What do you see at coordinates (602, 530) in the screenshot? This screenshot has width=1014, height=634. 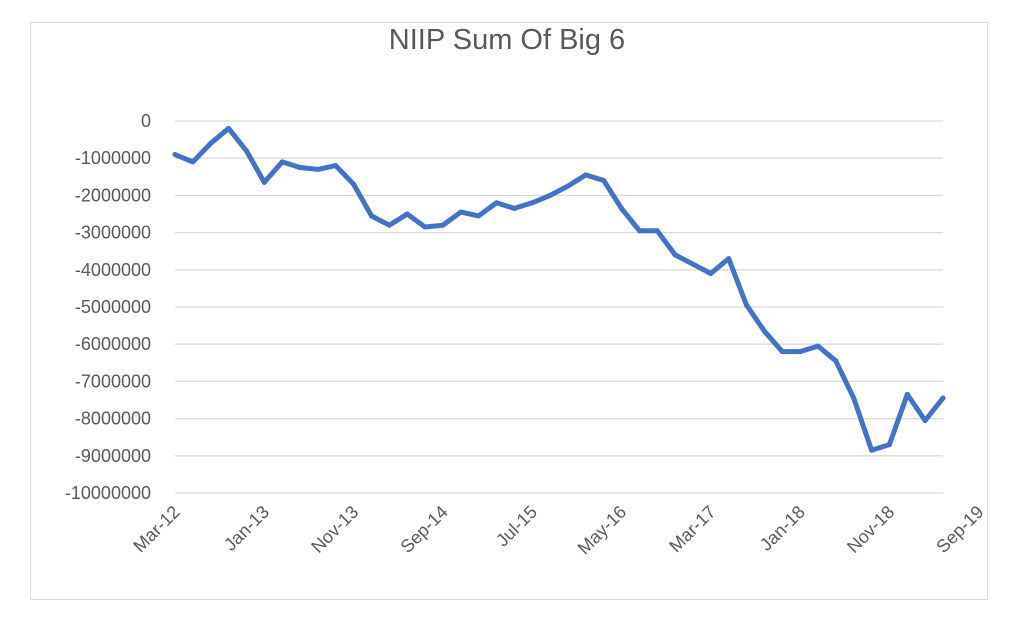 I see `x-tick-label: May-16` at bounding box center [602, 530].